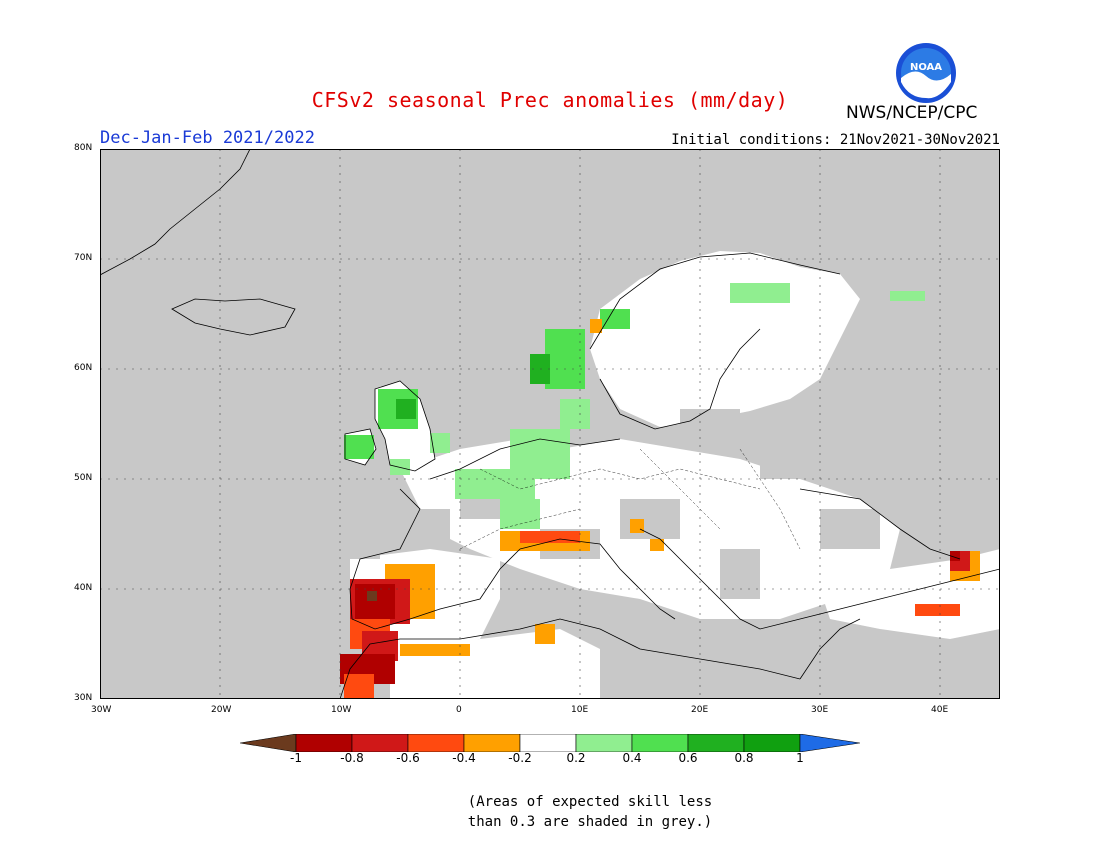 The width and height of the screenshot is (1100, 850). I want to click on initial-conditions-label: Initial conditions: 21Nov2021-30Nov2021, so click(835, 140).